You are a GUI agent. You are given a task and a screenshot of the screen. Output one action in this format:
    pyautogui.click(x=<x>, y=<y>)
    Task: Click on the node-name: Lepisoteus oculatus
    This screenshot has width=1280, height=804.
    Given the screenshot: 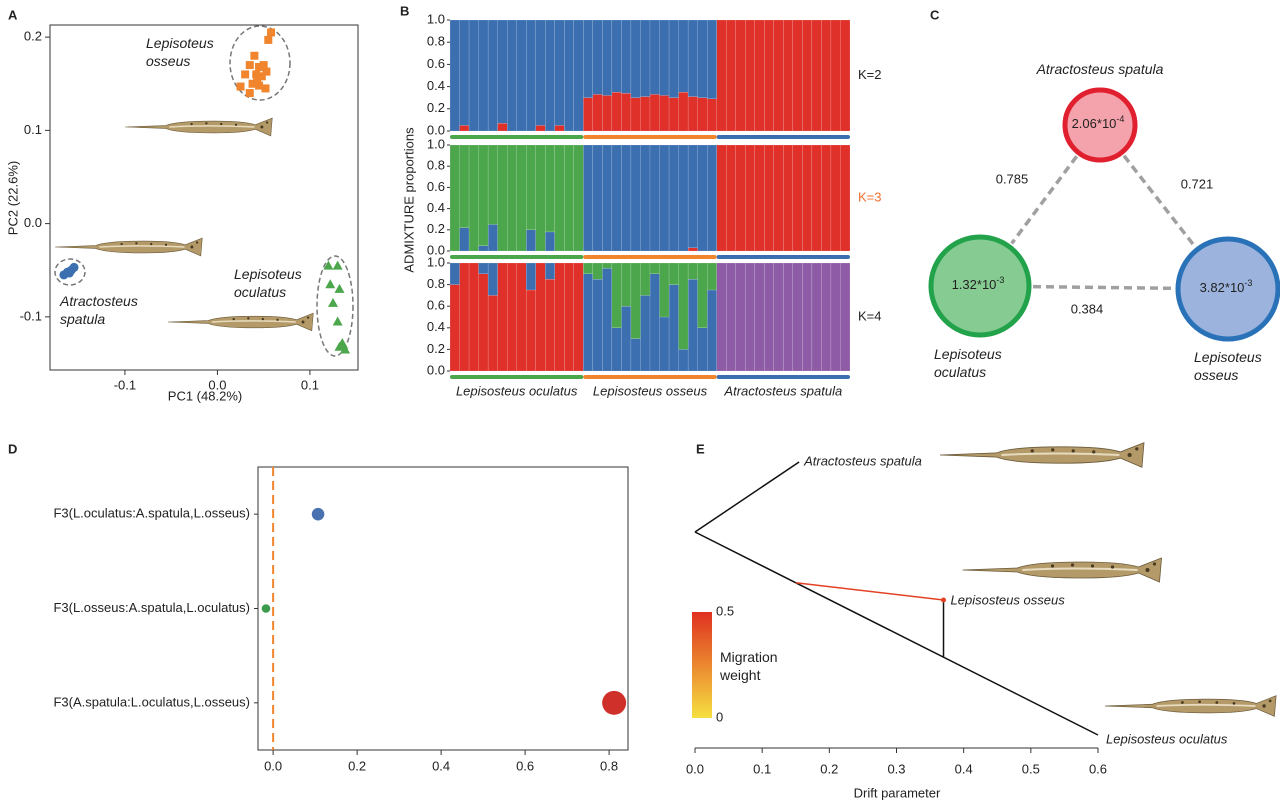 What is the action you would take?
    pyautogui.click(x=968, y=363)
    